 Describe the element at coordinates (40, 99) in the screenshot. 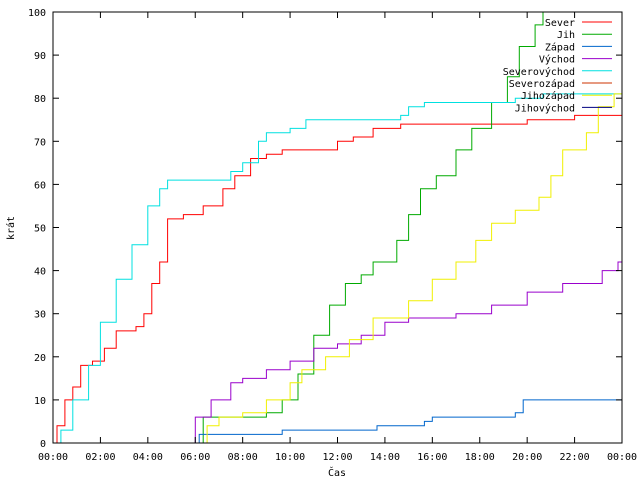

I see `y-tick-label: 80` at that location.